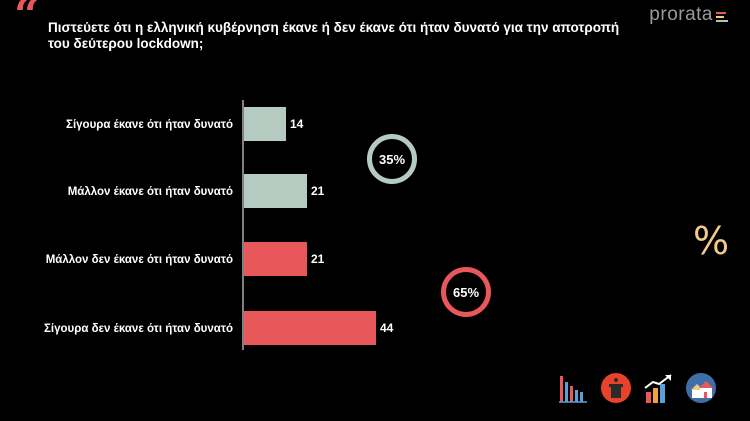 This screenshot has width=750, height=421. What do you see at coordinates (150, 192) in the screenshot?
I see `category-label: Μάλλον έκανε ότι ήταν δυνατό` at bounding box center [150, 192].